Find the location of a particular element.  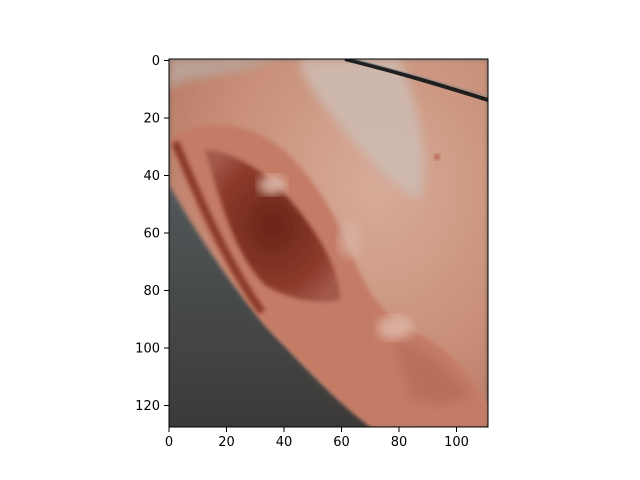

y-tick-label: 40 is located at coordinates (151, 176).